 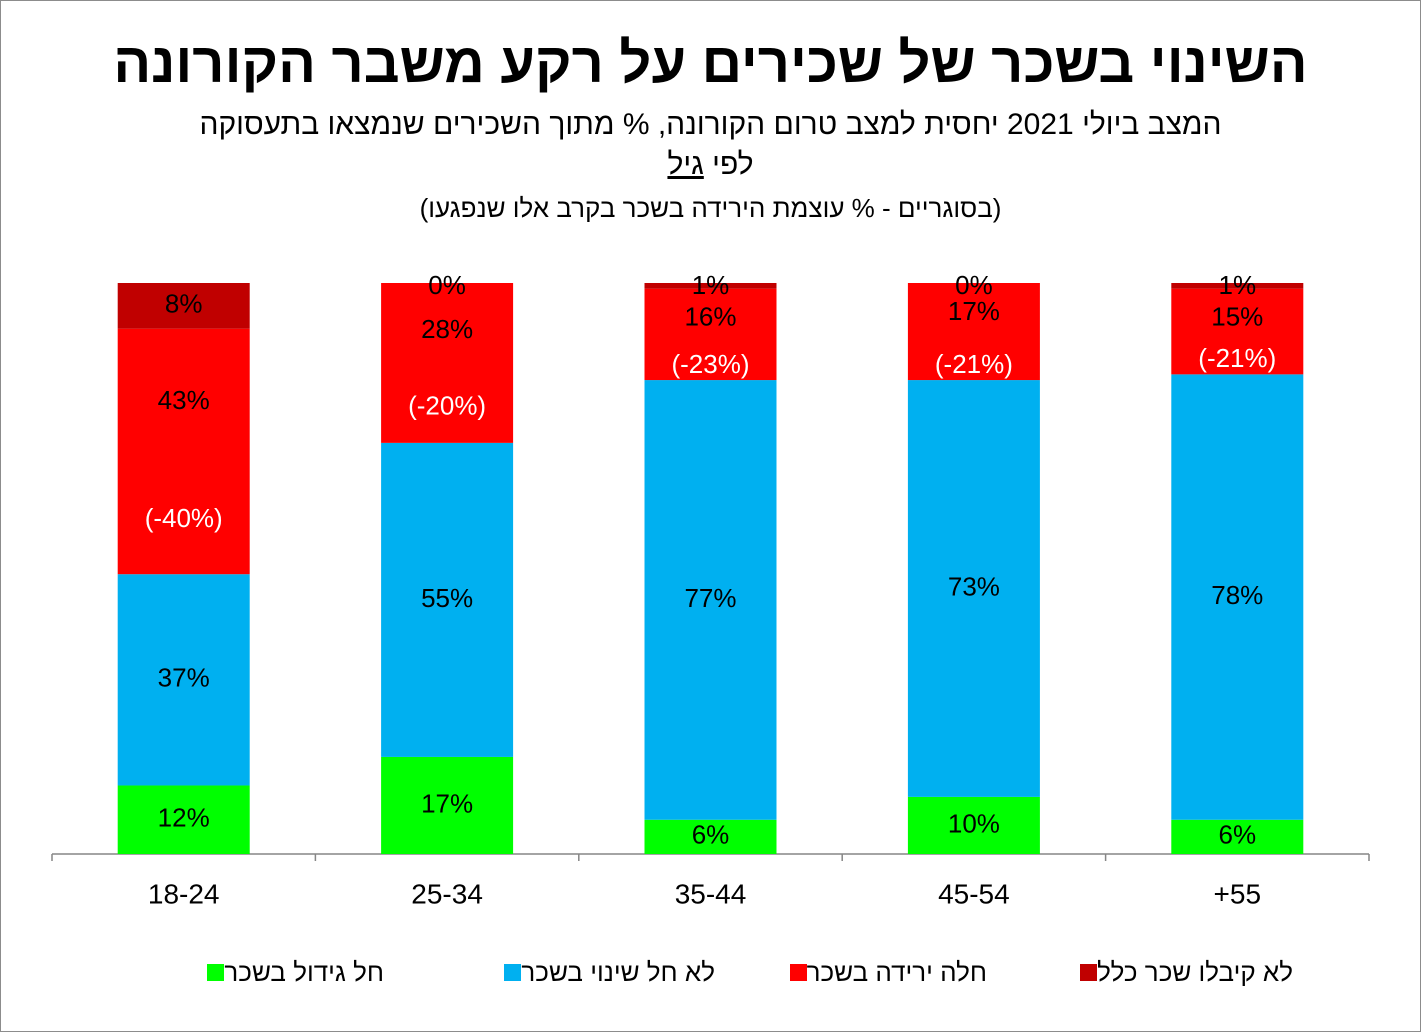 I want to click on legend-swatch-increase, so click(x=216, y=972).